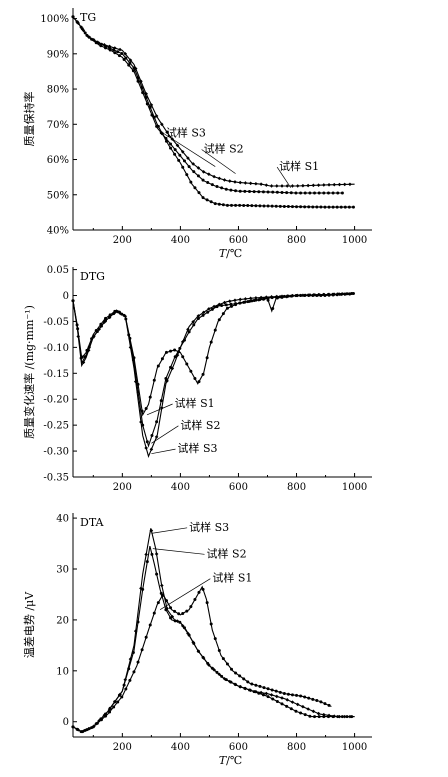  Describe the element at coordinates (56, 400) in the screenshot. I see `y-tick-label: -0.20` at that location.